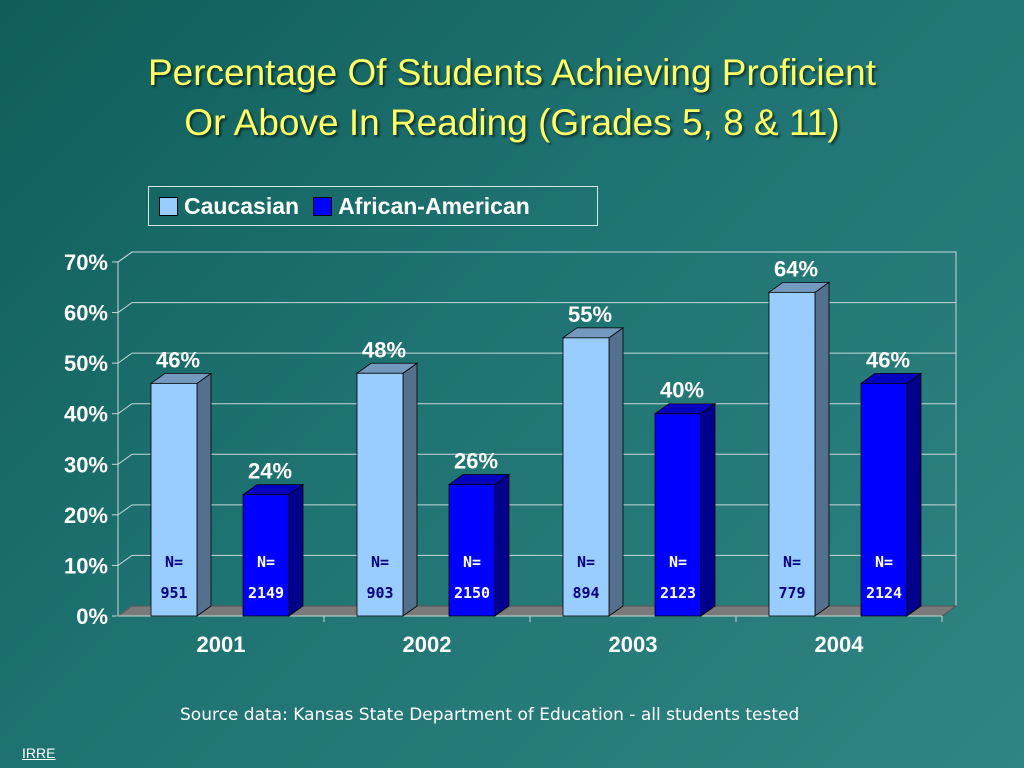 This screenshot has width=1024, height=768. What do you see at coordinates (633, 644) in the screenshot?
I see `x-tick-label: 2003` at bounding box center [633, 644].